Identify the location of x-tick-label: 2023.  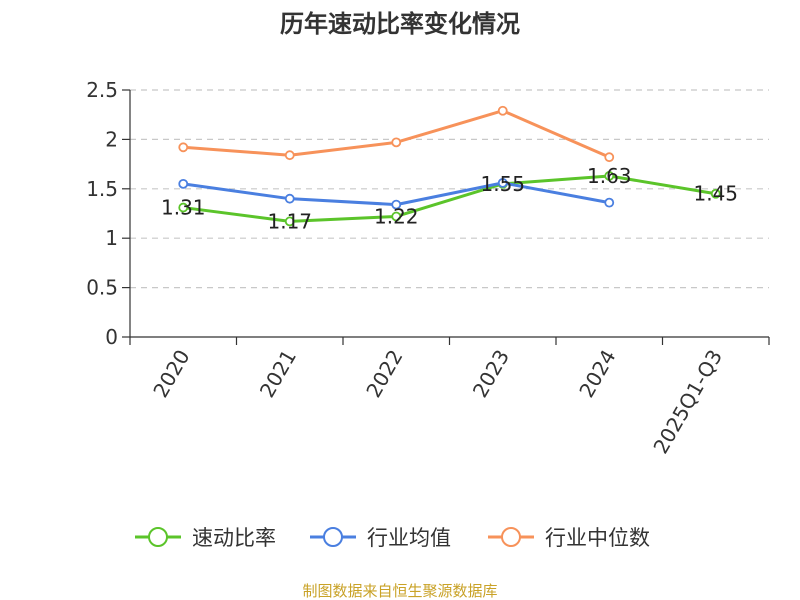
(491, 374).